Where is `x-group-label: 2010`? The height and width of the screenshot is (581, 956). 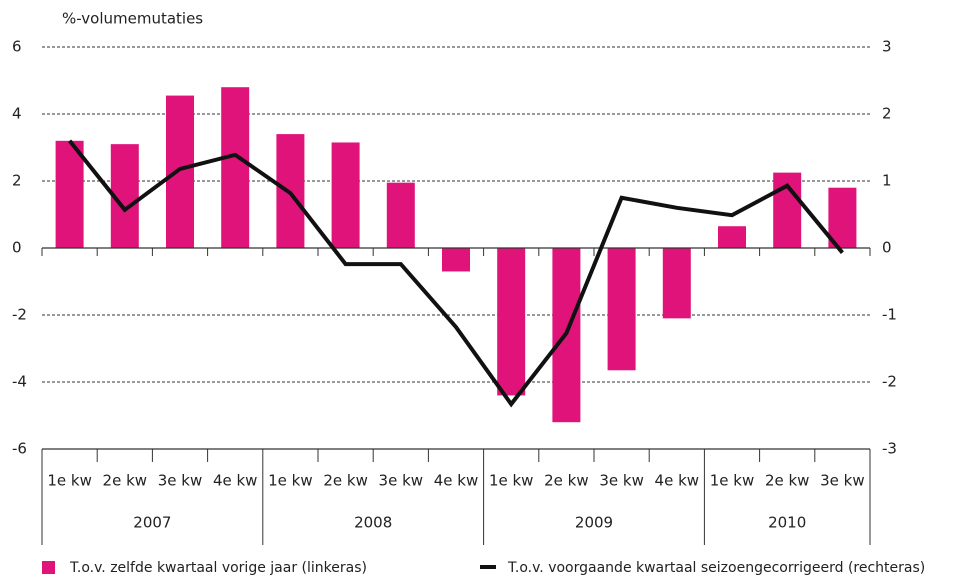
x-group-label: 2010 is located at coordinates (787, 523).